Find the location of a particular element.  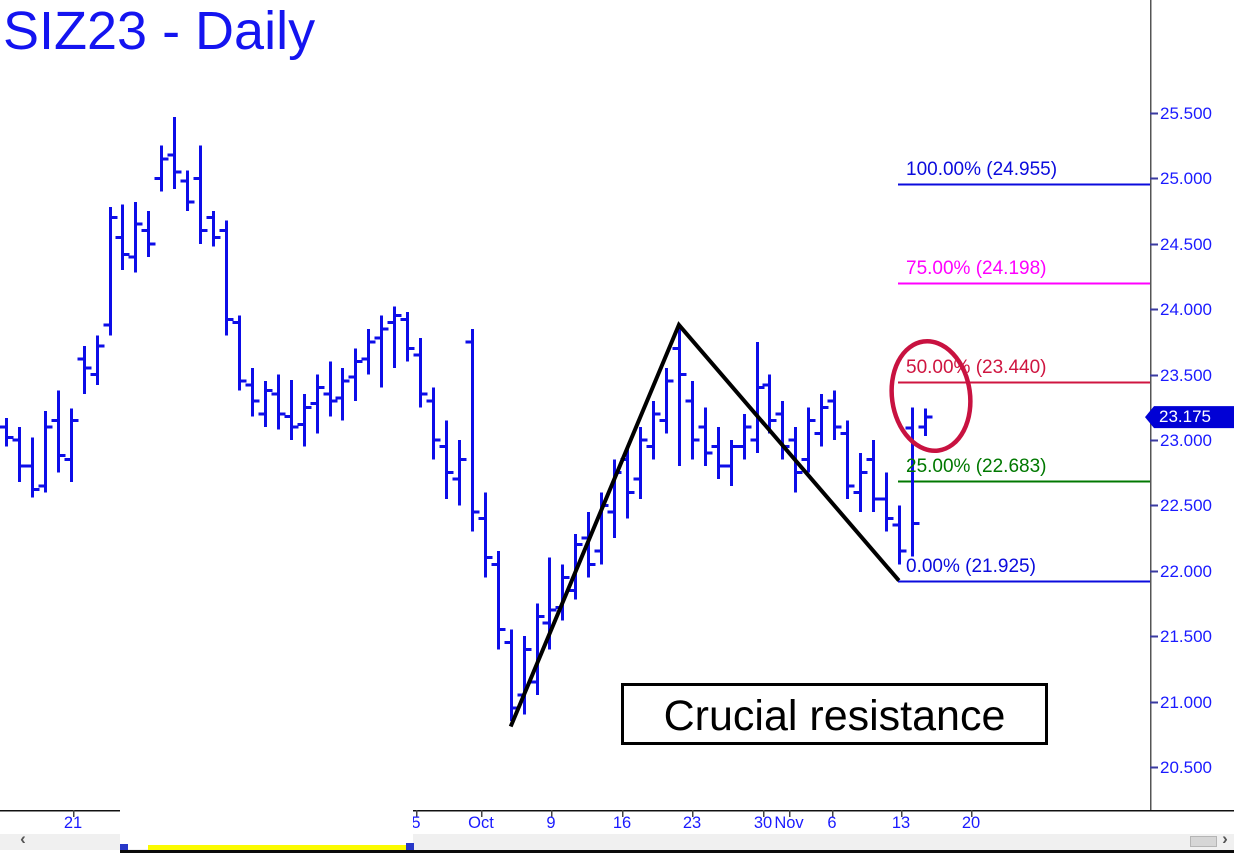

scroll-right-arrow-icon: › is located at coordinates (1225, 838).